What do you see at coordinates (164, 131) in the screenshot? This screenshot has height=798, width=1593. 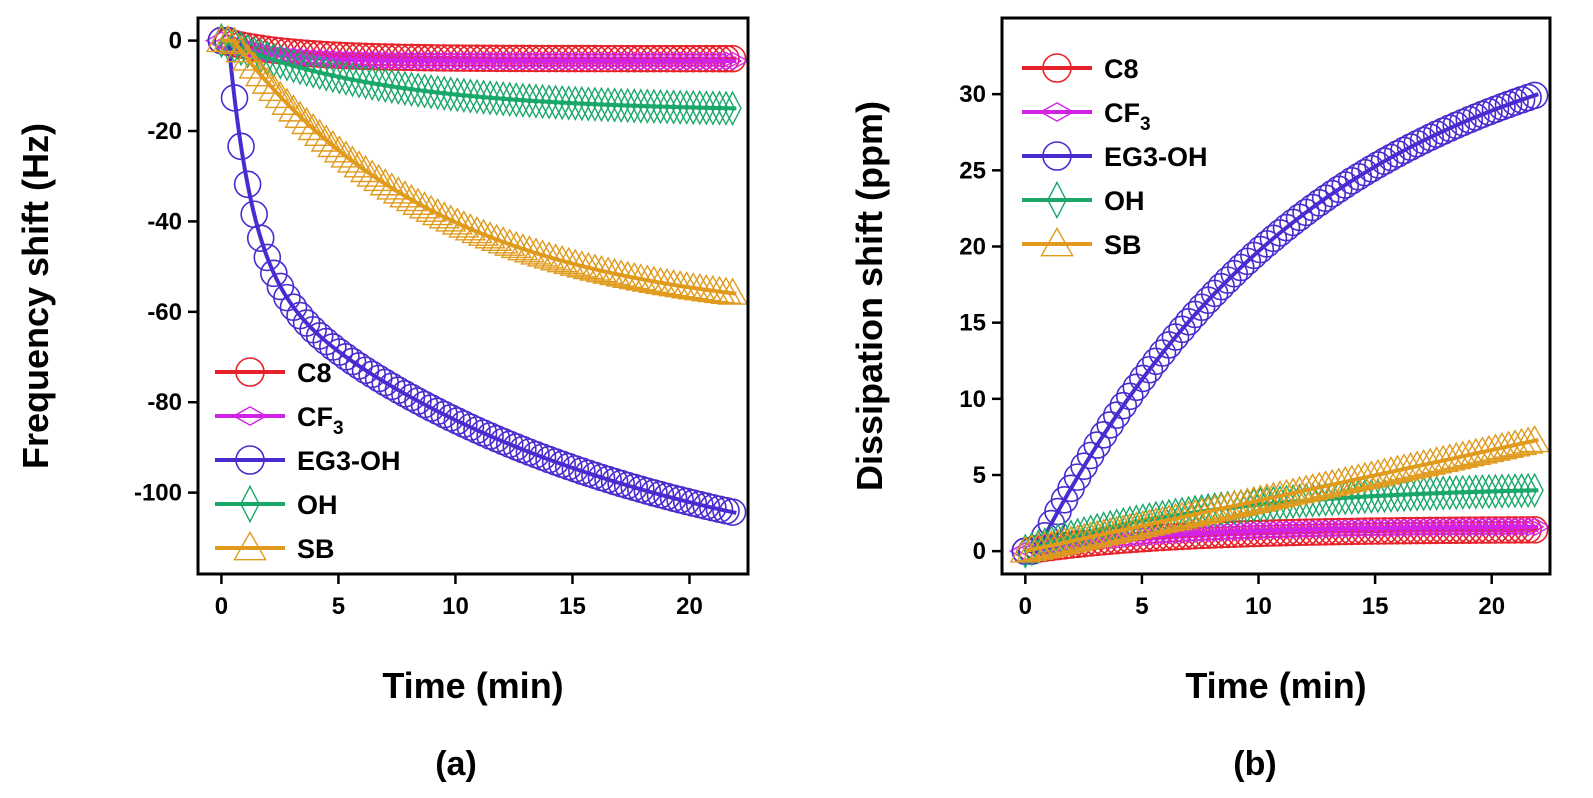 I see `y-tick-label: -20` at bounding box center [164, 131].